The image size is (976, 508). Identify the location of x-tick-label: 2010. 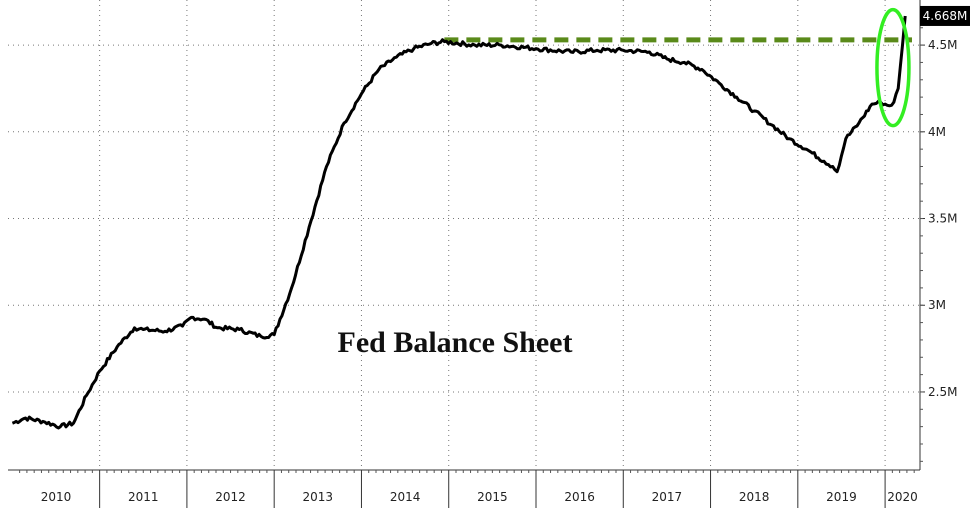
(56, 497).